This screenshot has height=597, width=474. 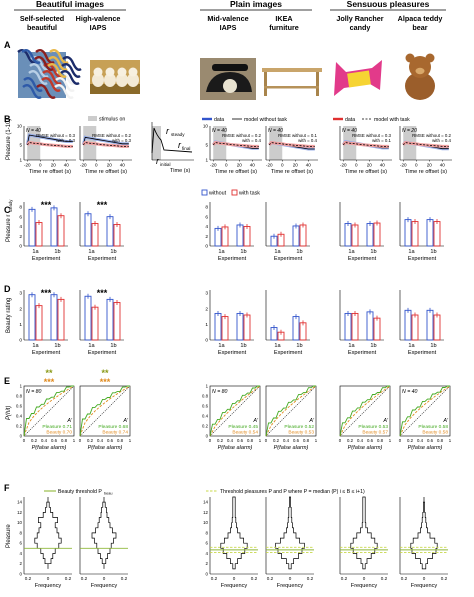 I want to click on x-axis-label: Frequency, so click(x=104, y=586).